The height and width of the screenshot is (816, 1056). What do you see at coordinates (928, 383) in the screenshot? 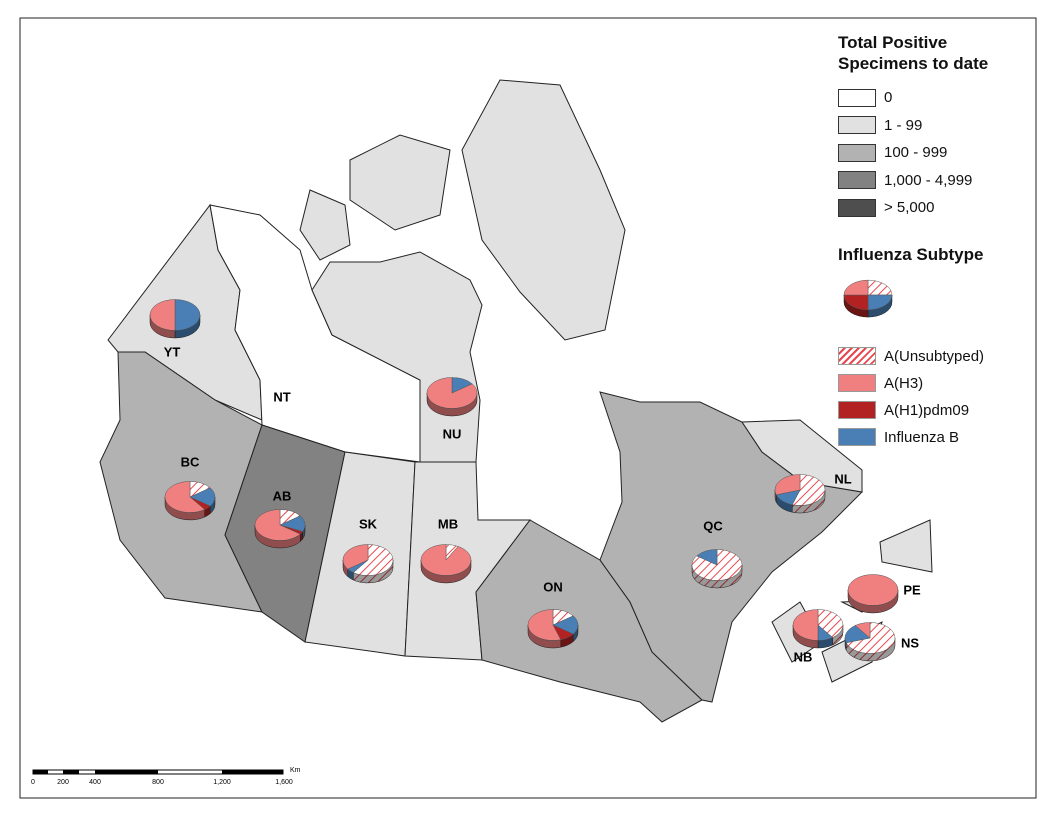
I see `legend-row: A(H3)` at bounding box center [928, 383].